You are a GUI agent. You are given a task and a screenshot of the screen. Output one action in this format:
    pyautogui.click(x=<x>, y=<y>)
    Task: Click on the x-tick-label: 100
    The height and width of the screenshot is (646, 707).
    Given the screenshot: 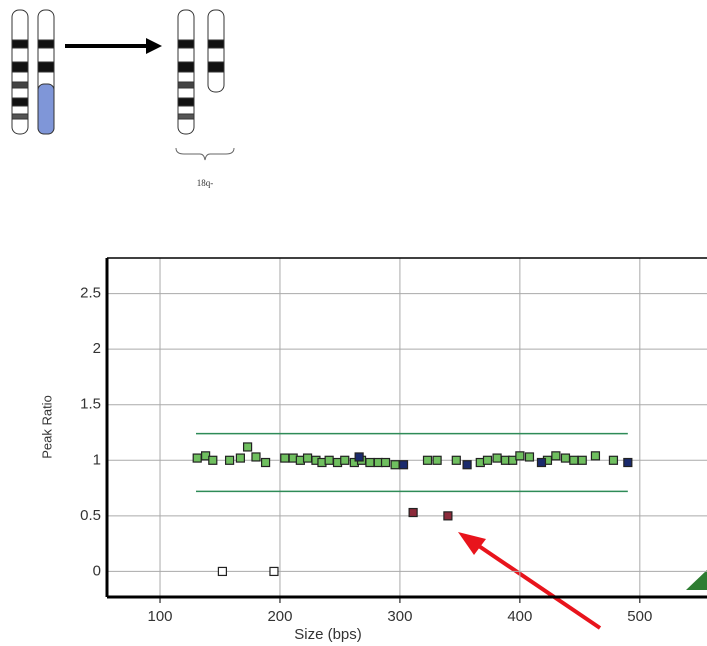 What is the action you would take?
    pyautogui.click(x=160, y=616)
    